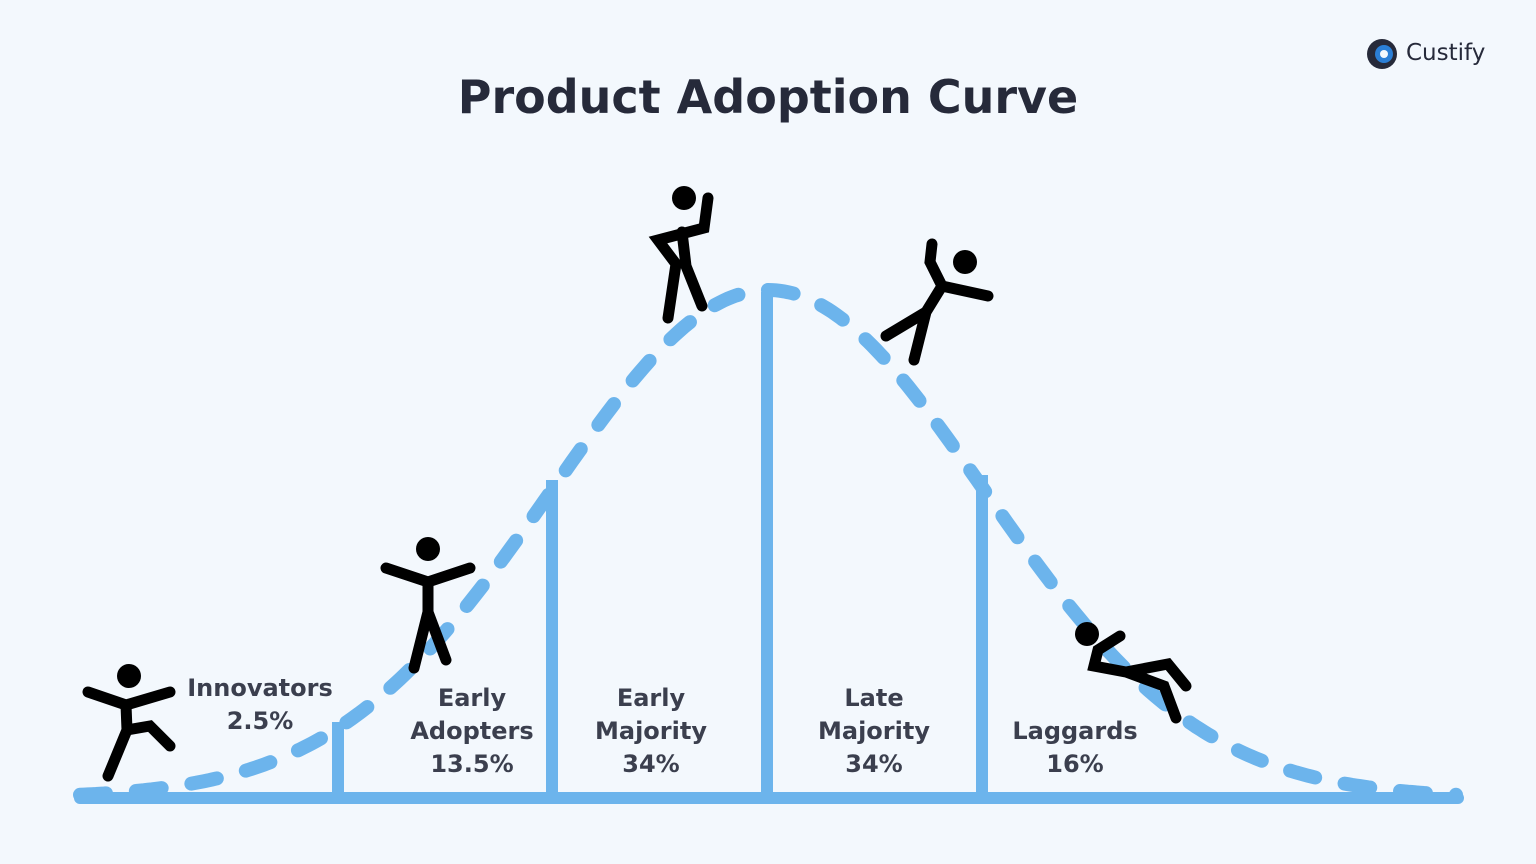 The width and height of the screenshot is (1536, 864). I want to click on segment: Laggards 16%, so click(1075, 748).